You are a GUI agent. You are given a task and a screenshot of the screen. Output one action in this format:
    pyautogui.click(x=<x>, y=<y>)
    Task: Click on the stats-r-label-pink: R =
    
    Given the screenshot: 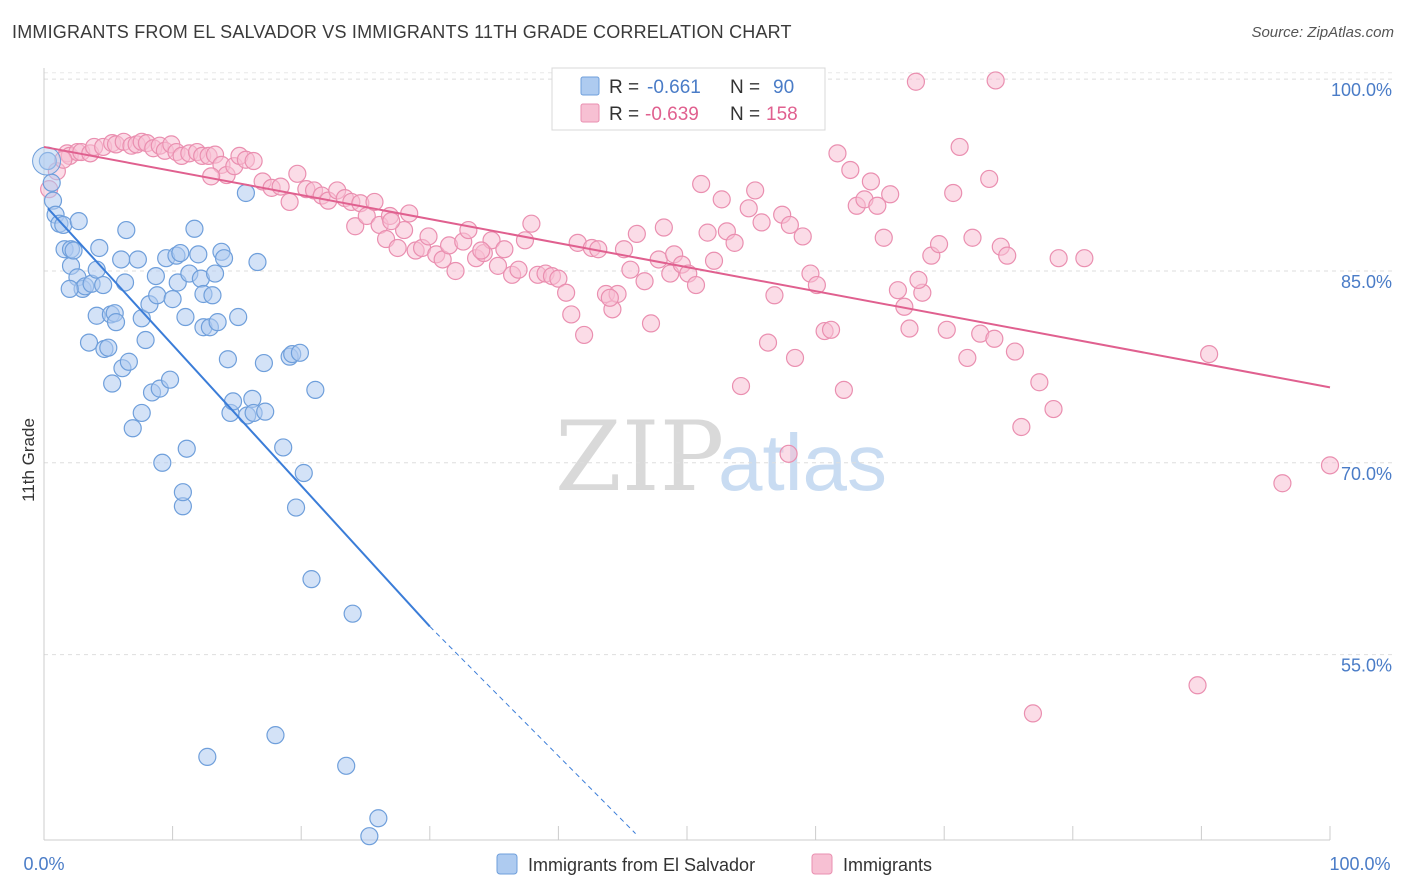 What is the action you would take?
    pyautogui.click(x=624, y=114)
    